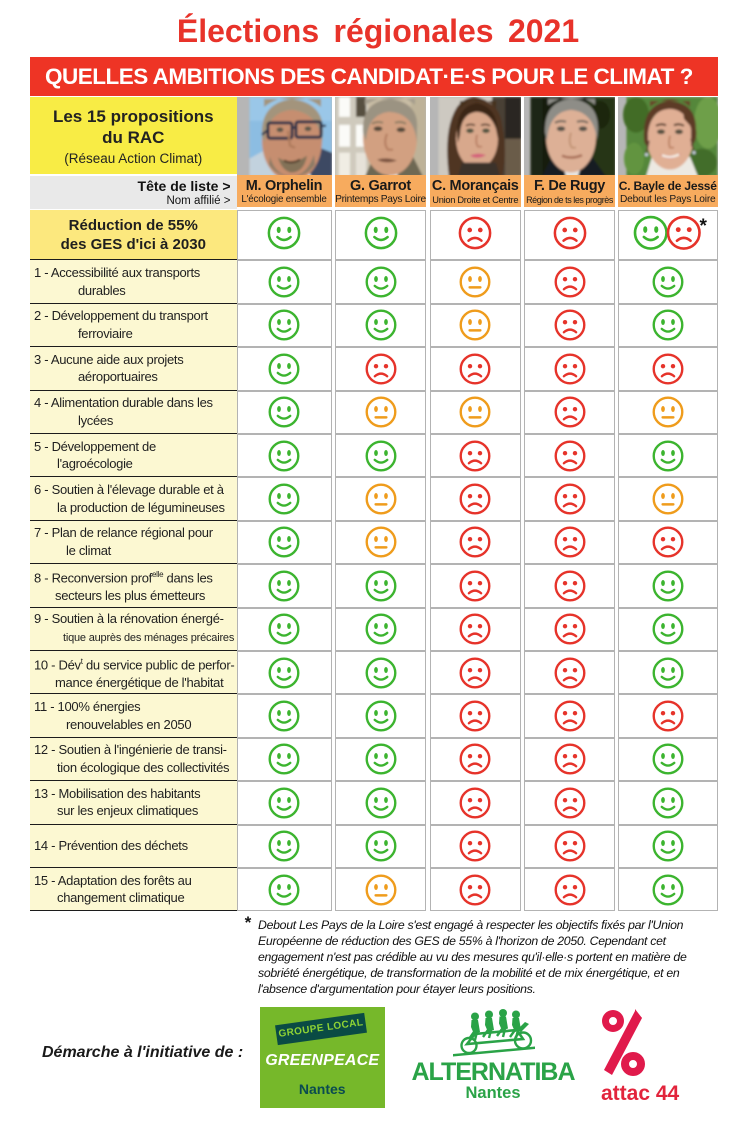 This screenshot has height=1122, width=748. I want to click on svg-text: Nantes, so click(492, 1093).